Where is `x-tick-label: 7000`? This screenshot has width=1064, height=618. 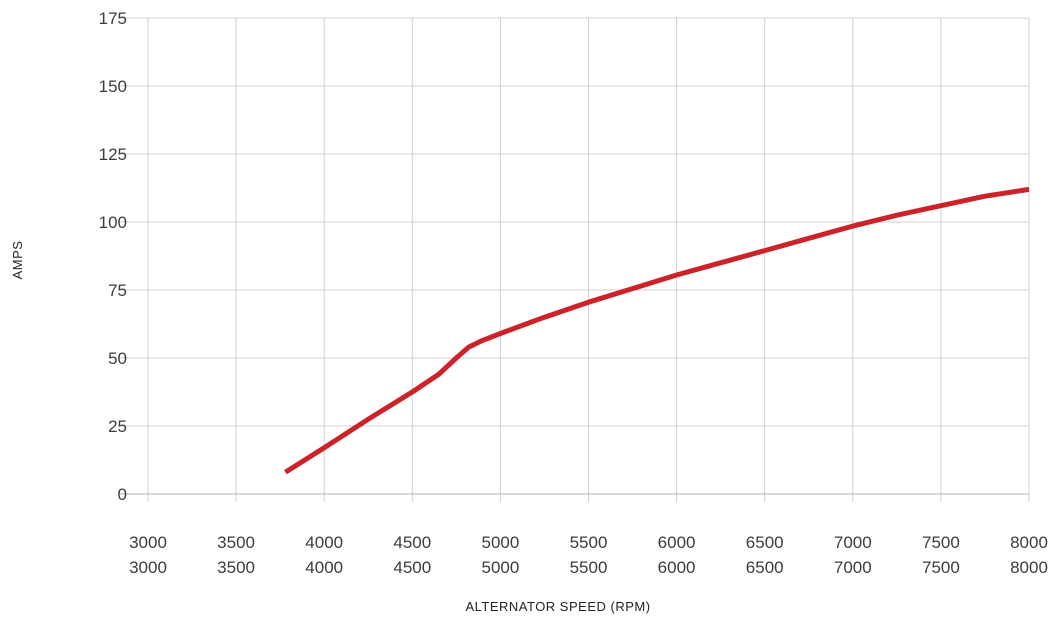
x-tick-label: 7000 is located at coordinates (853, 542).